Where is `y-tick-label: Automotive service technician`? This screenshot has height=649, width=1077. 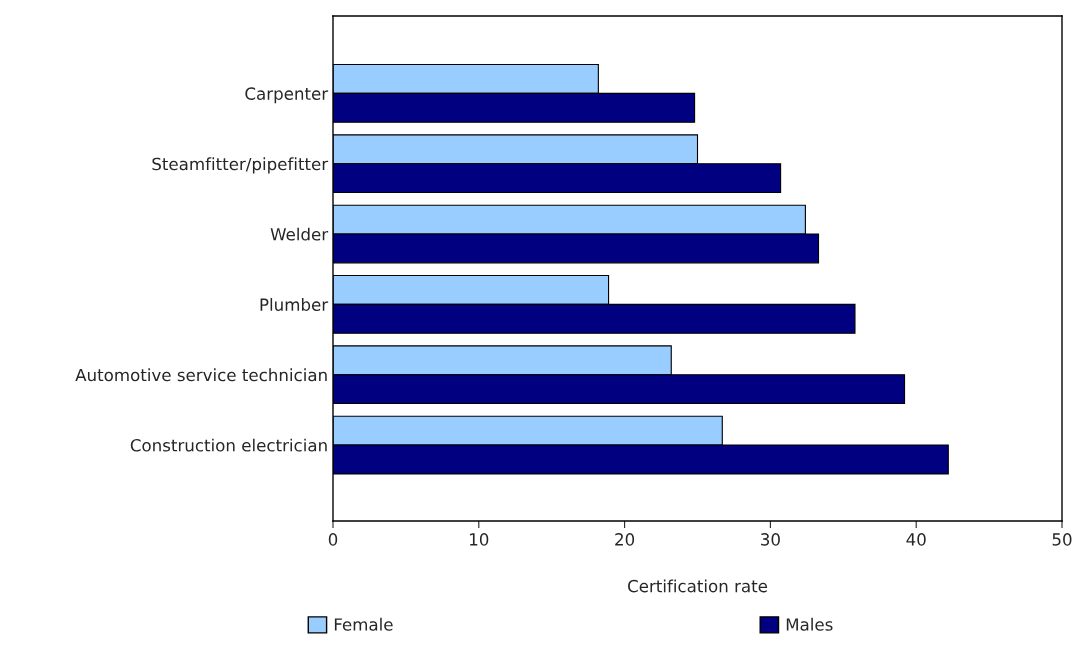
y-tick-label: Automotive service technician is located at coordinates (201, 375).